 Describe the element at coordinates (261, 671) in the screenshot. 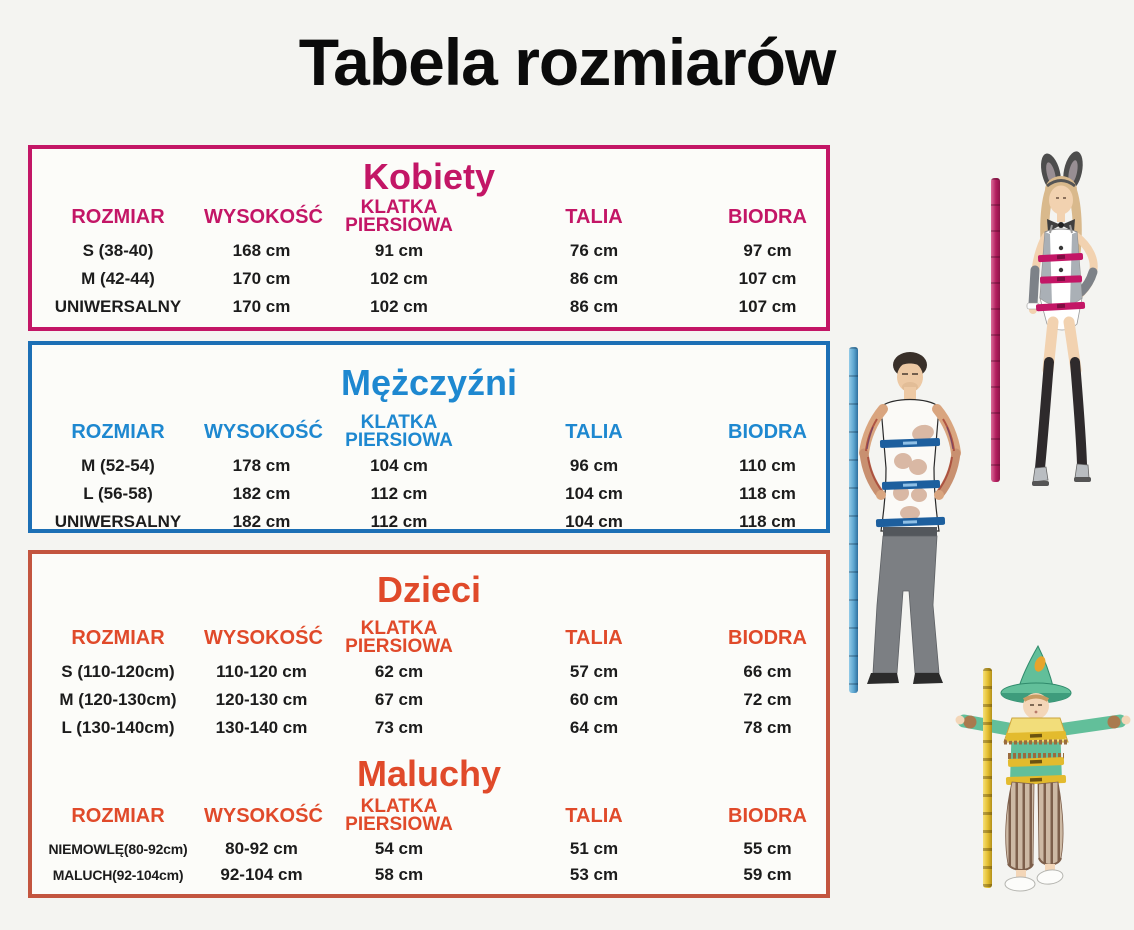

I see `height-cell: 110-120 cm` at that location.